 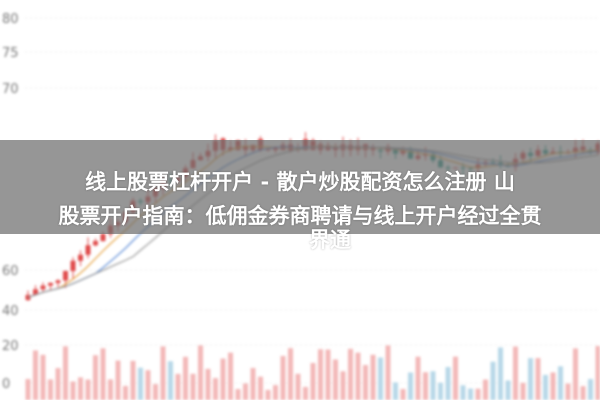 What do you see at coordinates (6, 384) in the screenshot?
I see `axis-label: 0` at bounding box center [6, 384].